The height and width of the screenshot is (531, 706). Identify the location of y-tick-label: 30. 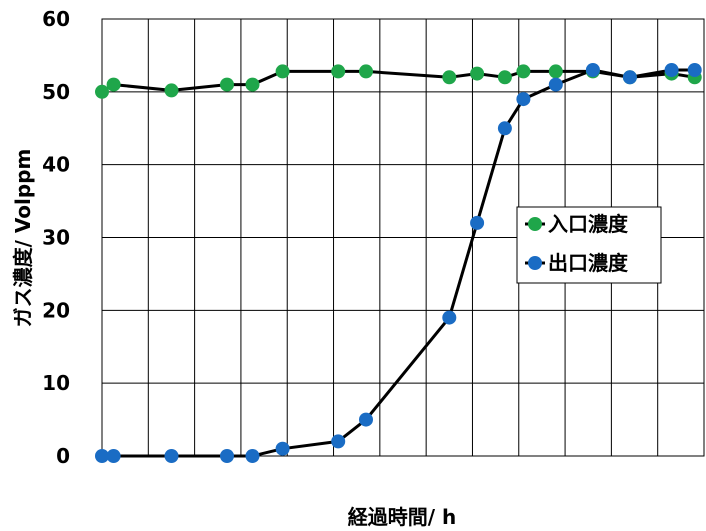
(56, 238).